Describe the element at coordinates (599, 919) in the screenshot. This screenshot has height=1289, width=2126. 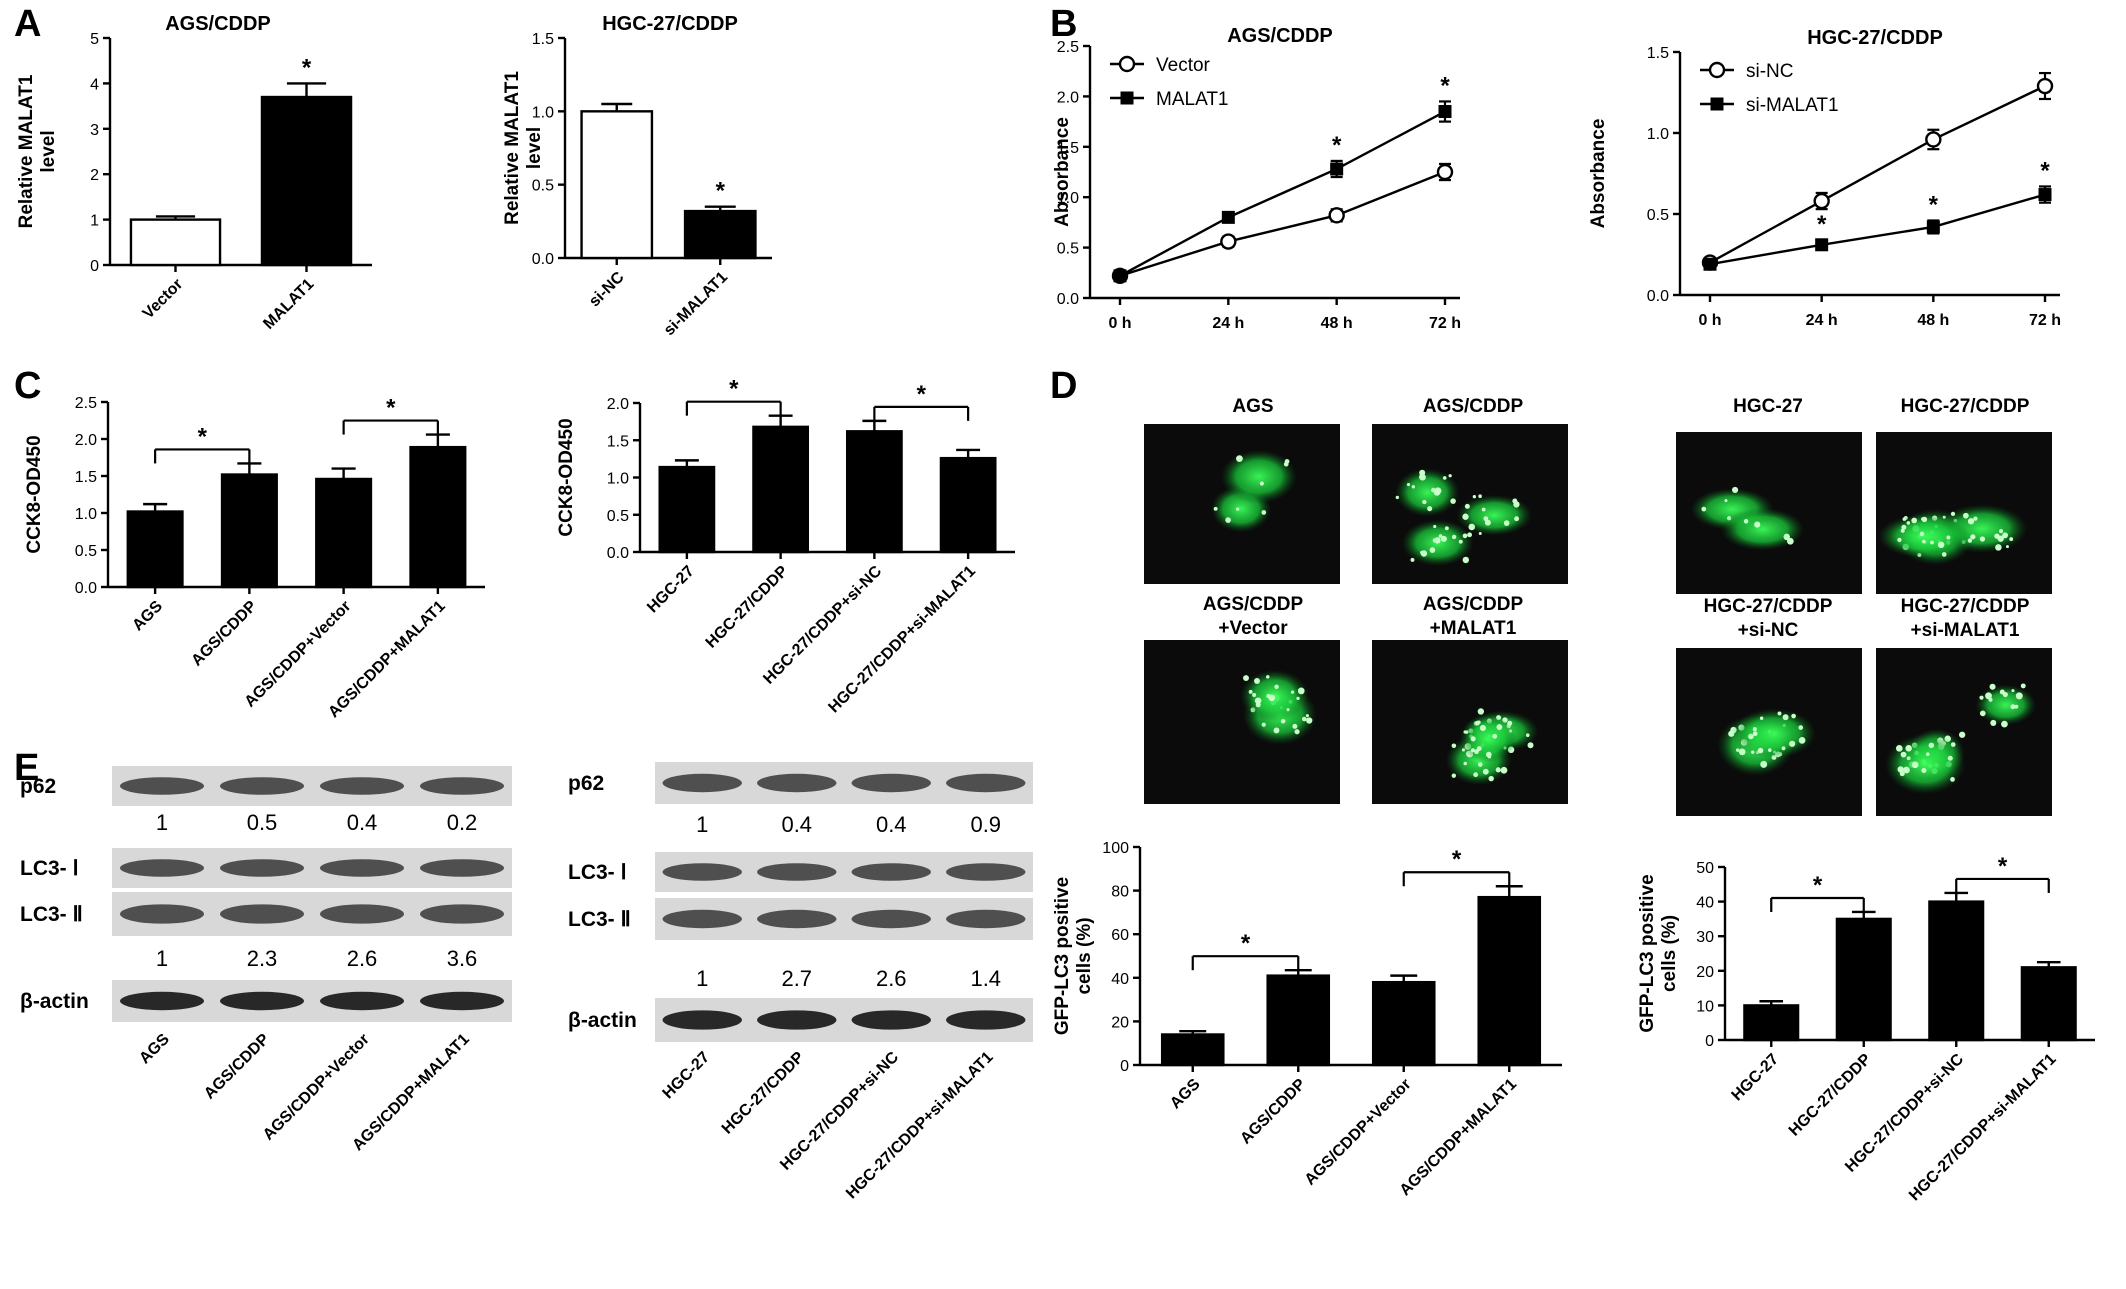
I see `blot-row-label: LC3- Ⅱ` at that location.